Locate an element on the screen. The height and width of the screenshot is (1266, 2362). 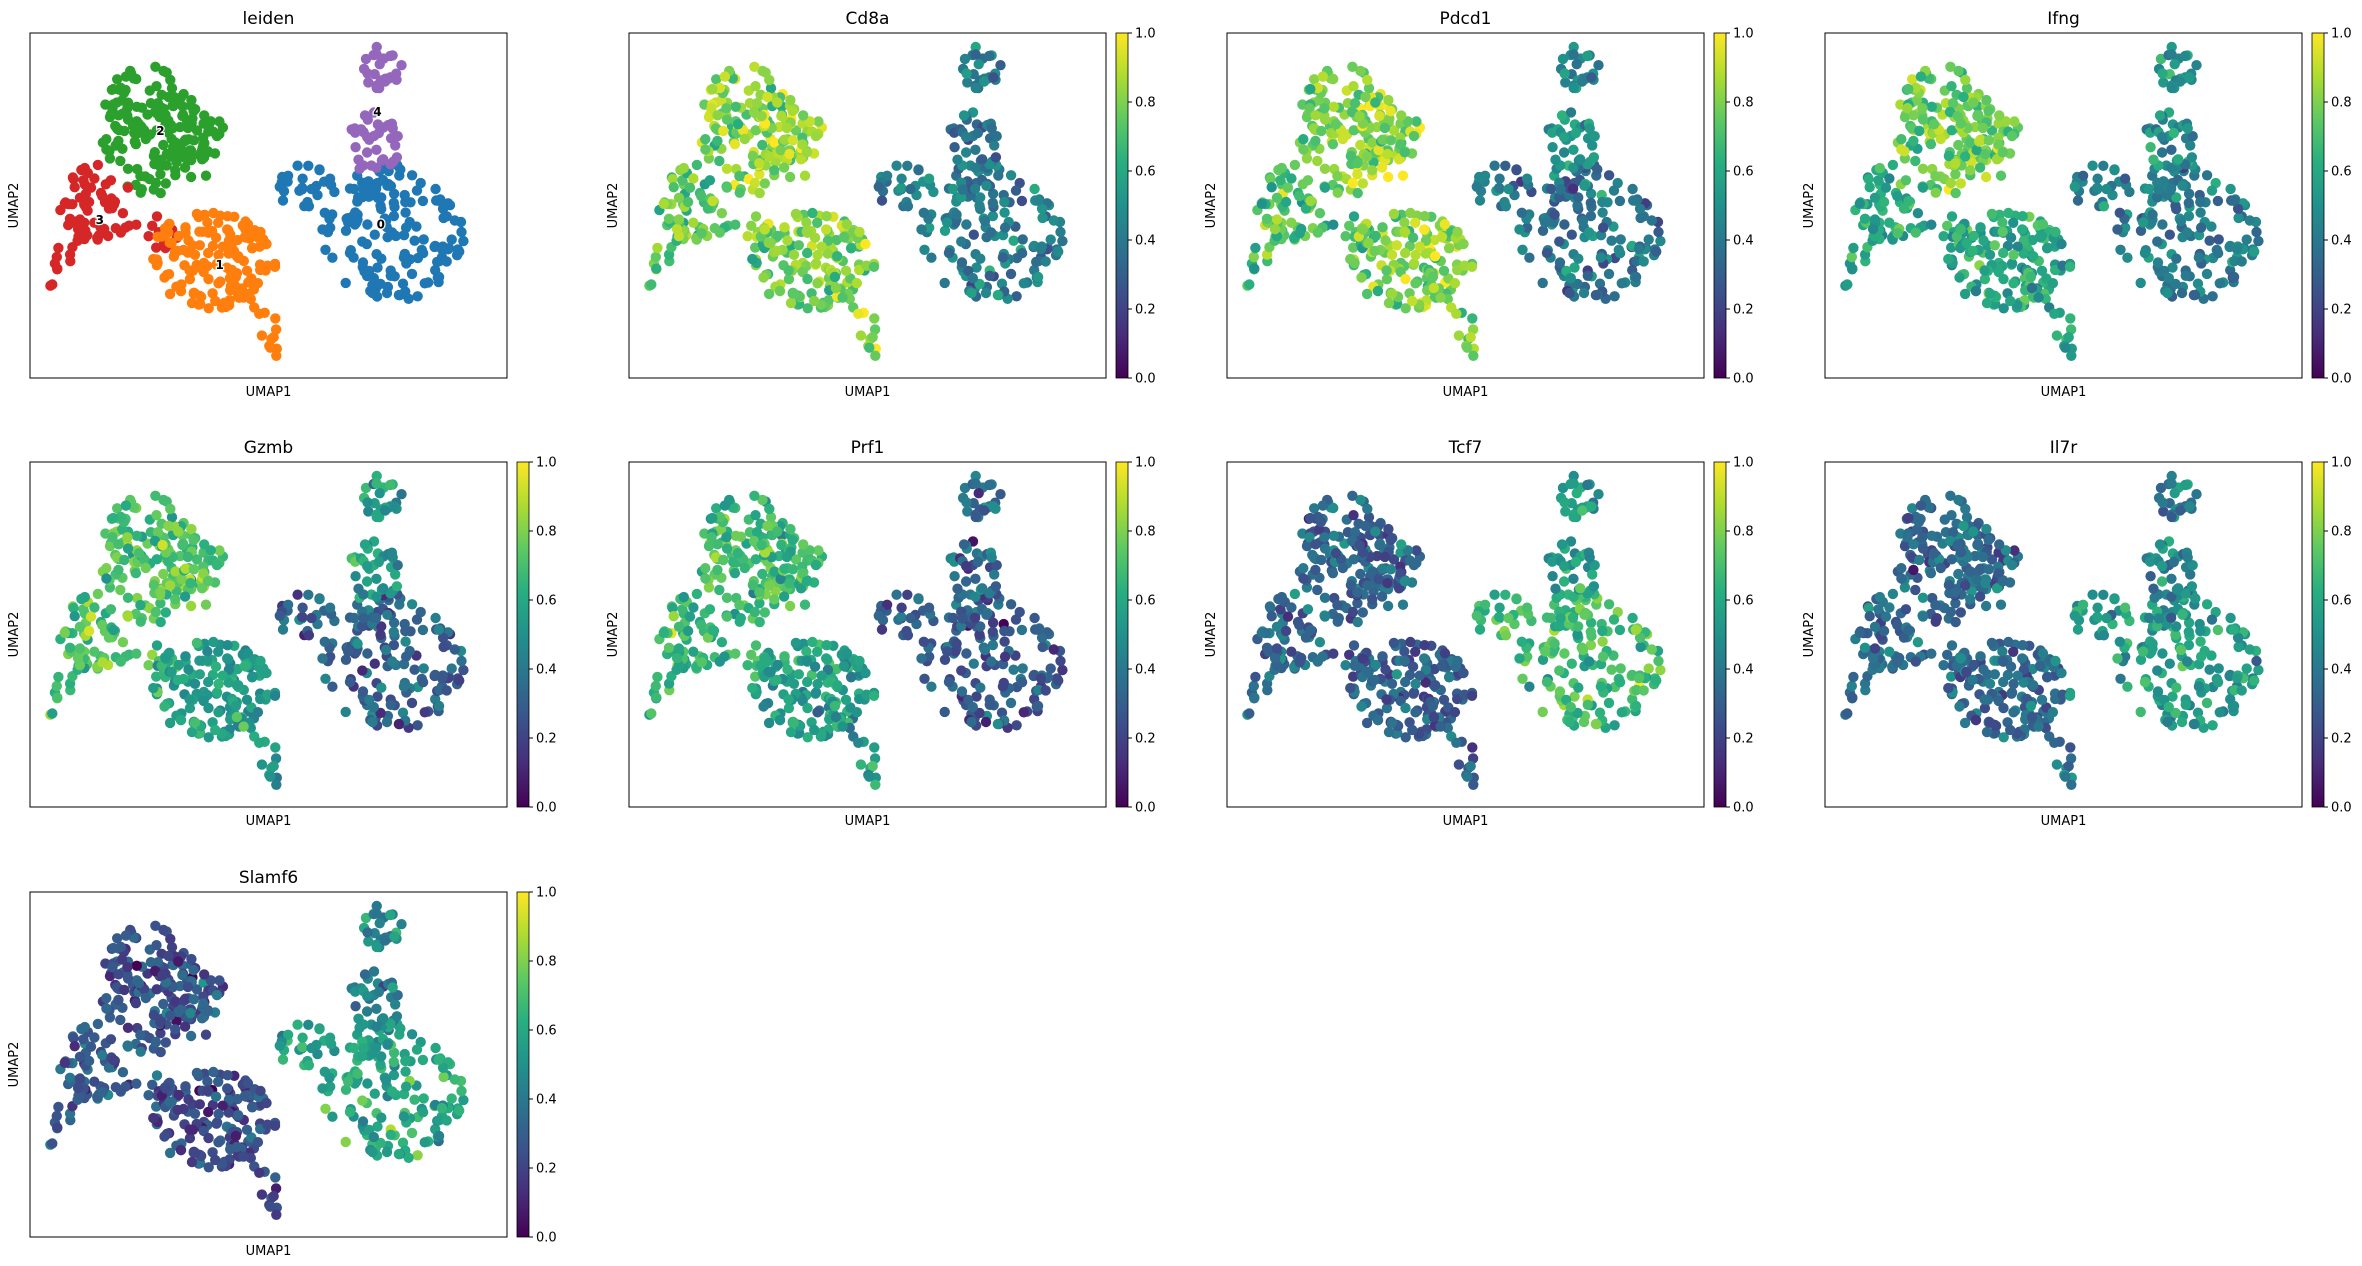
cluster-label: 1 is located at coordinates (220, 265).